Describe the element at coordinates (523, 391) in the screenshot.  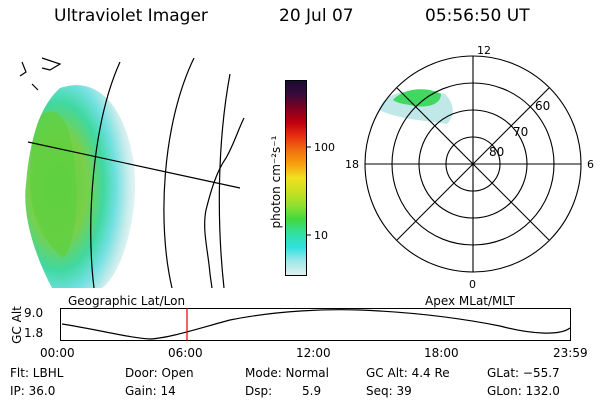
I see `glon-info: GLon: 132.0` at that location.